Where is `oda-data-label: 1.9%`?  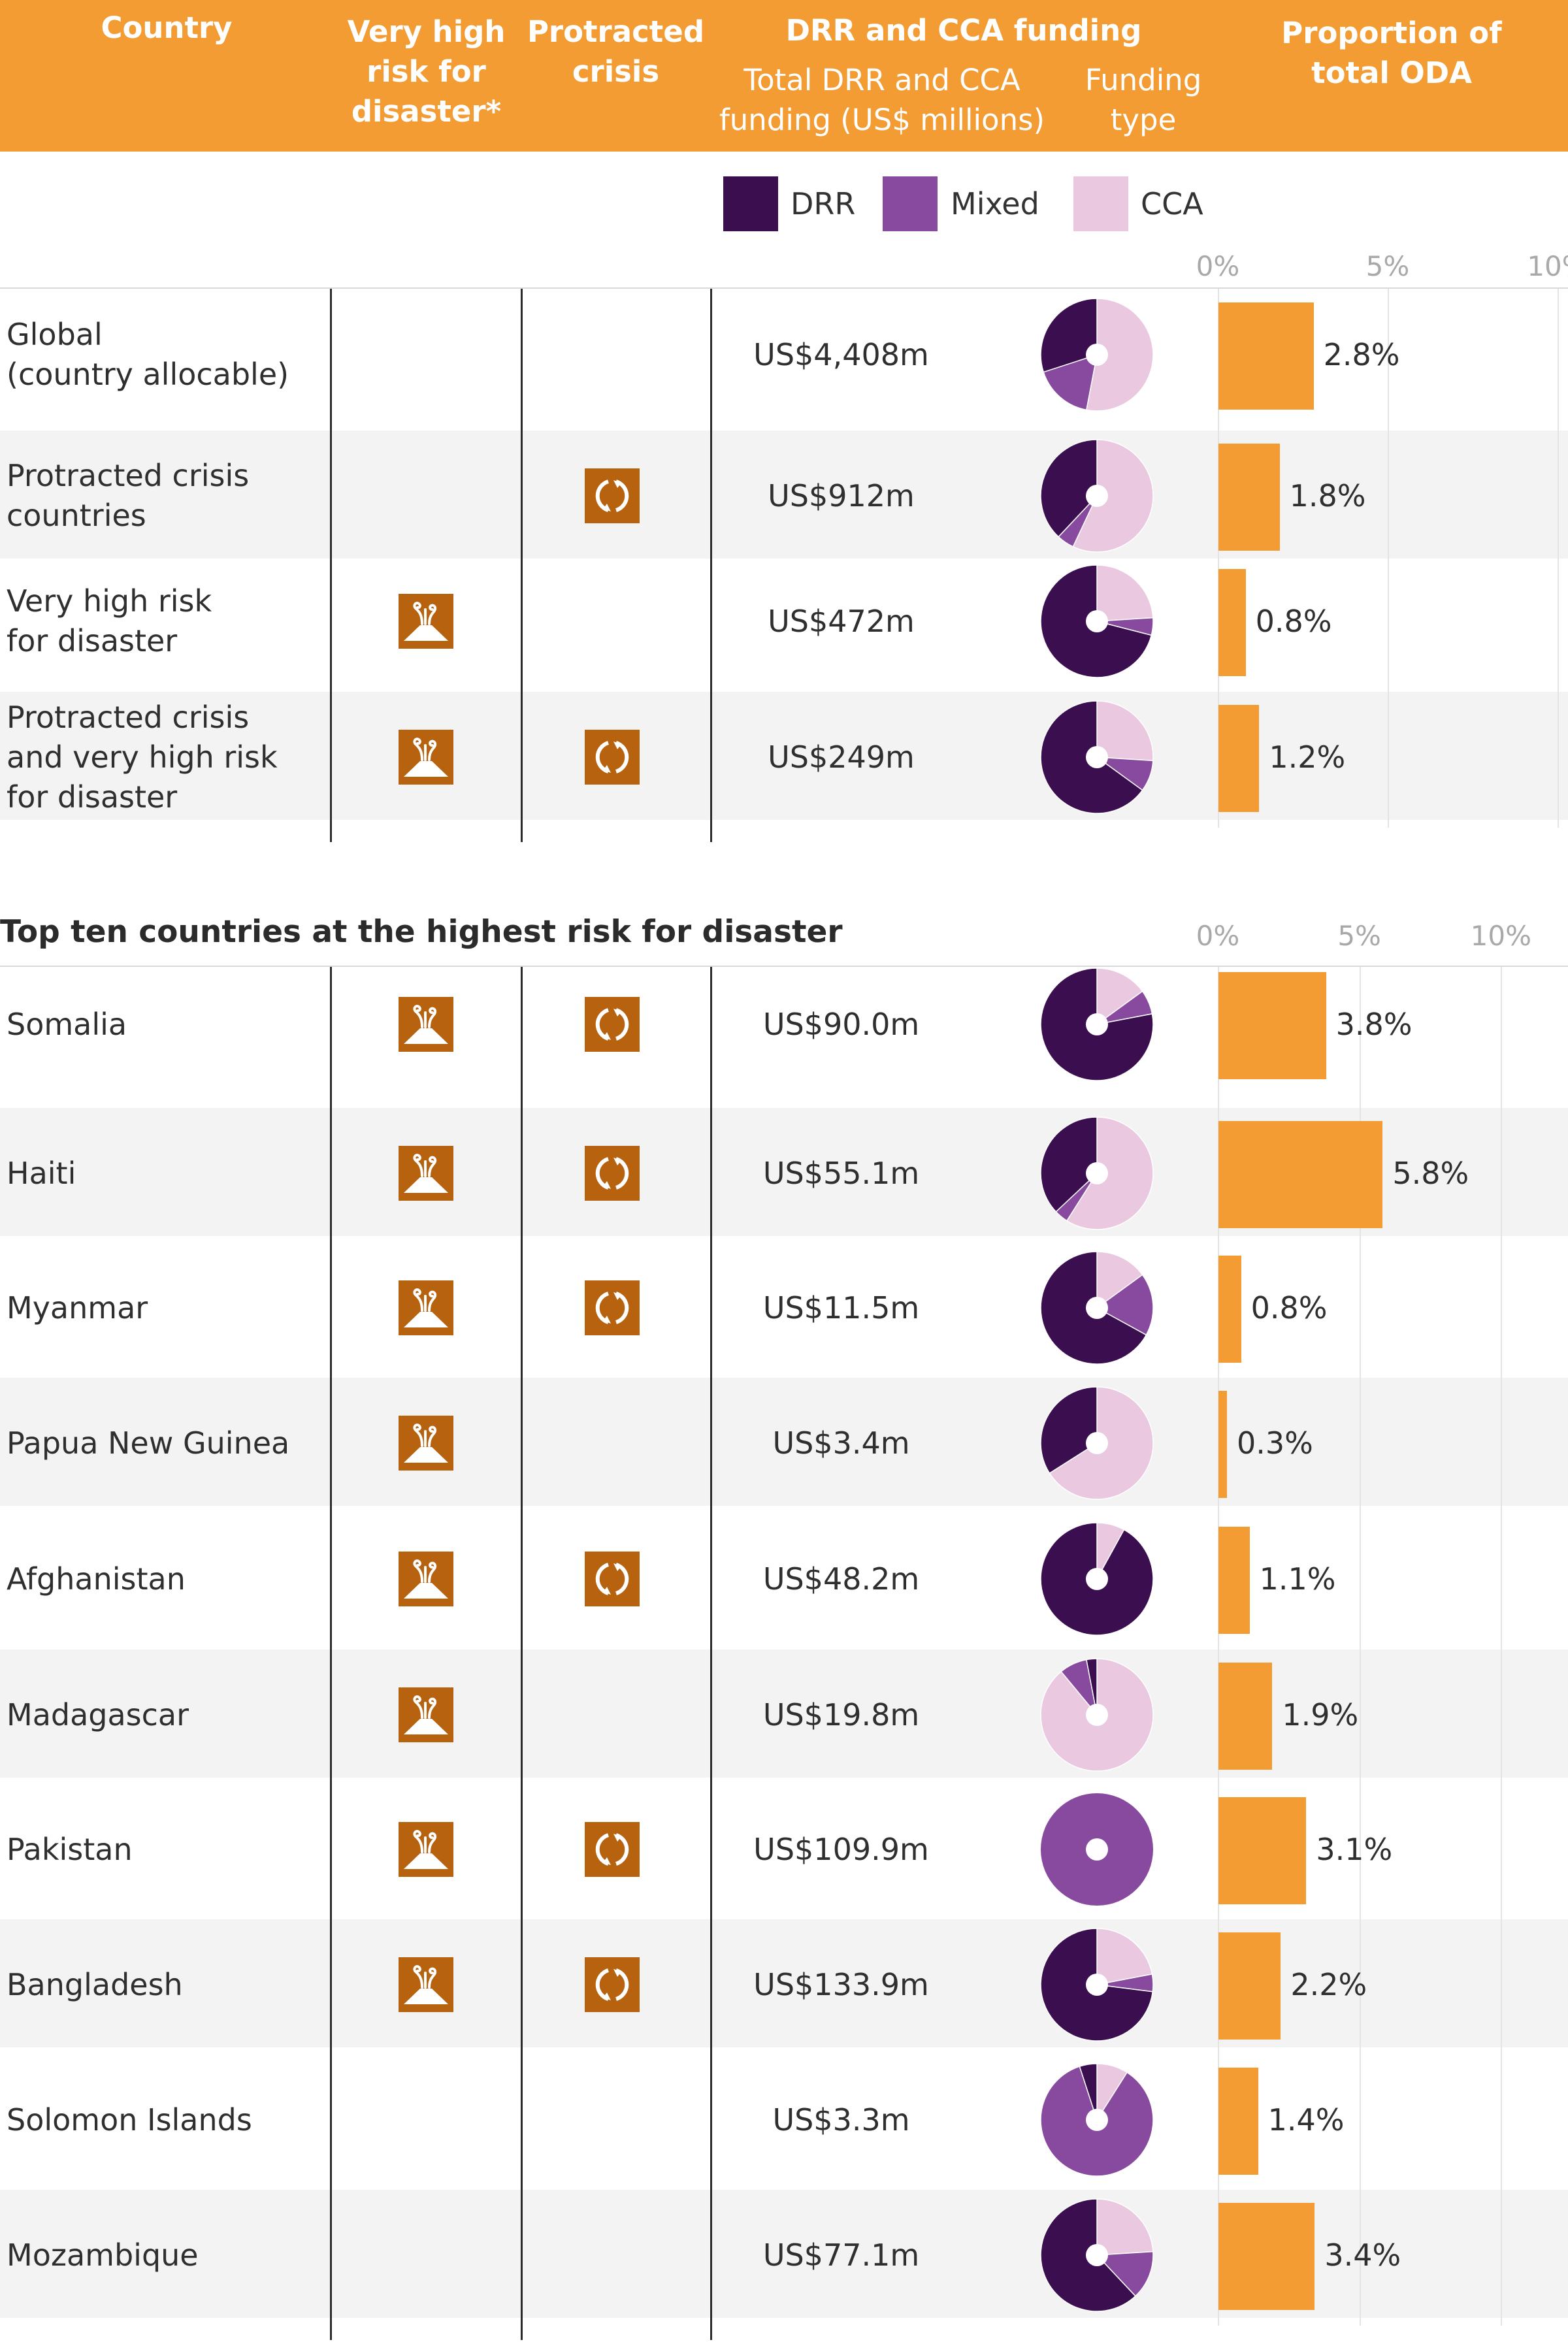
oda-data-label: 1.9% is located at coordinates (1320, 1714).